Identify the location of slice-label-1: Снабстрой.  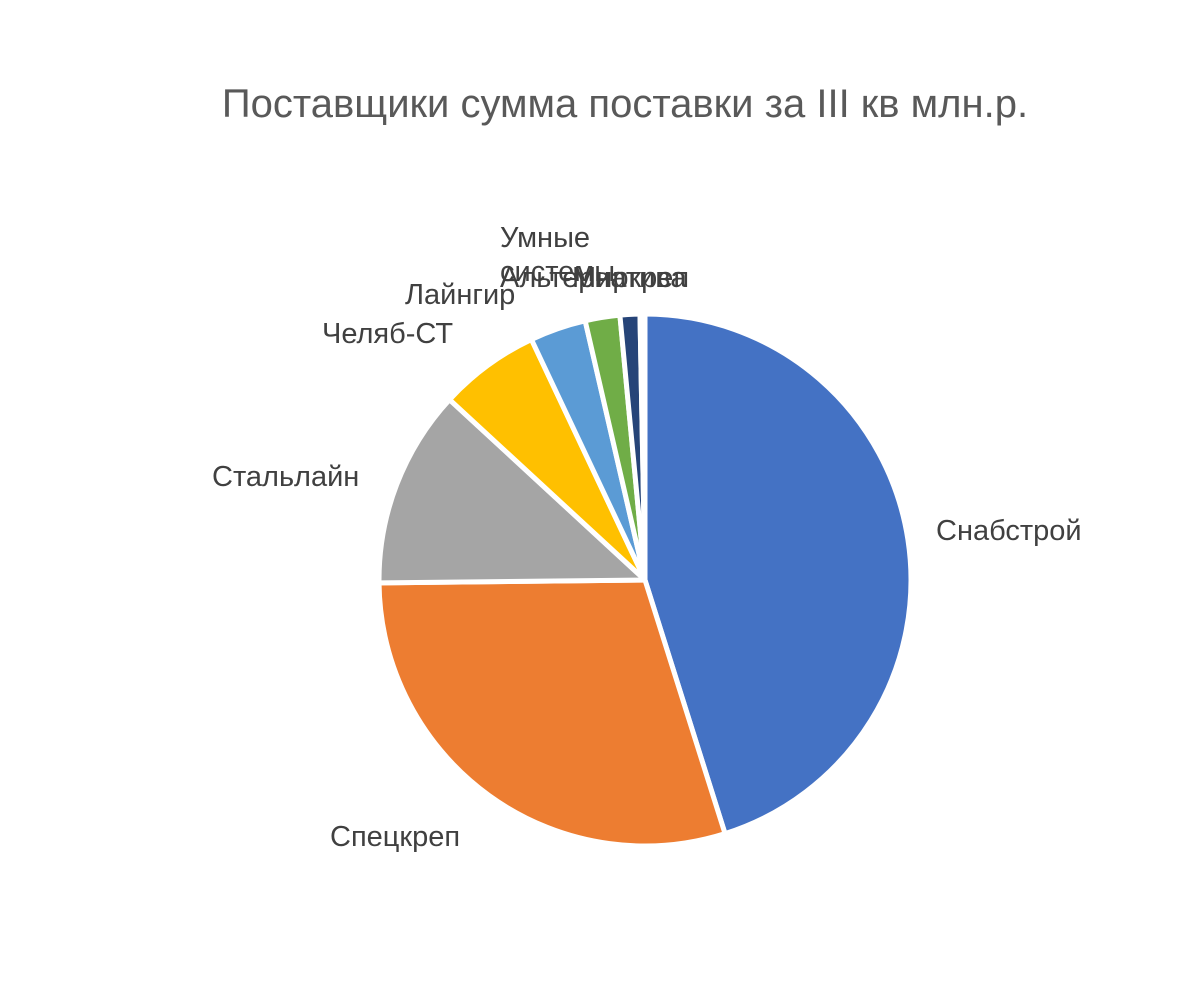
(1009, 531).